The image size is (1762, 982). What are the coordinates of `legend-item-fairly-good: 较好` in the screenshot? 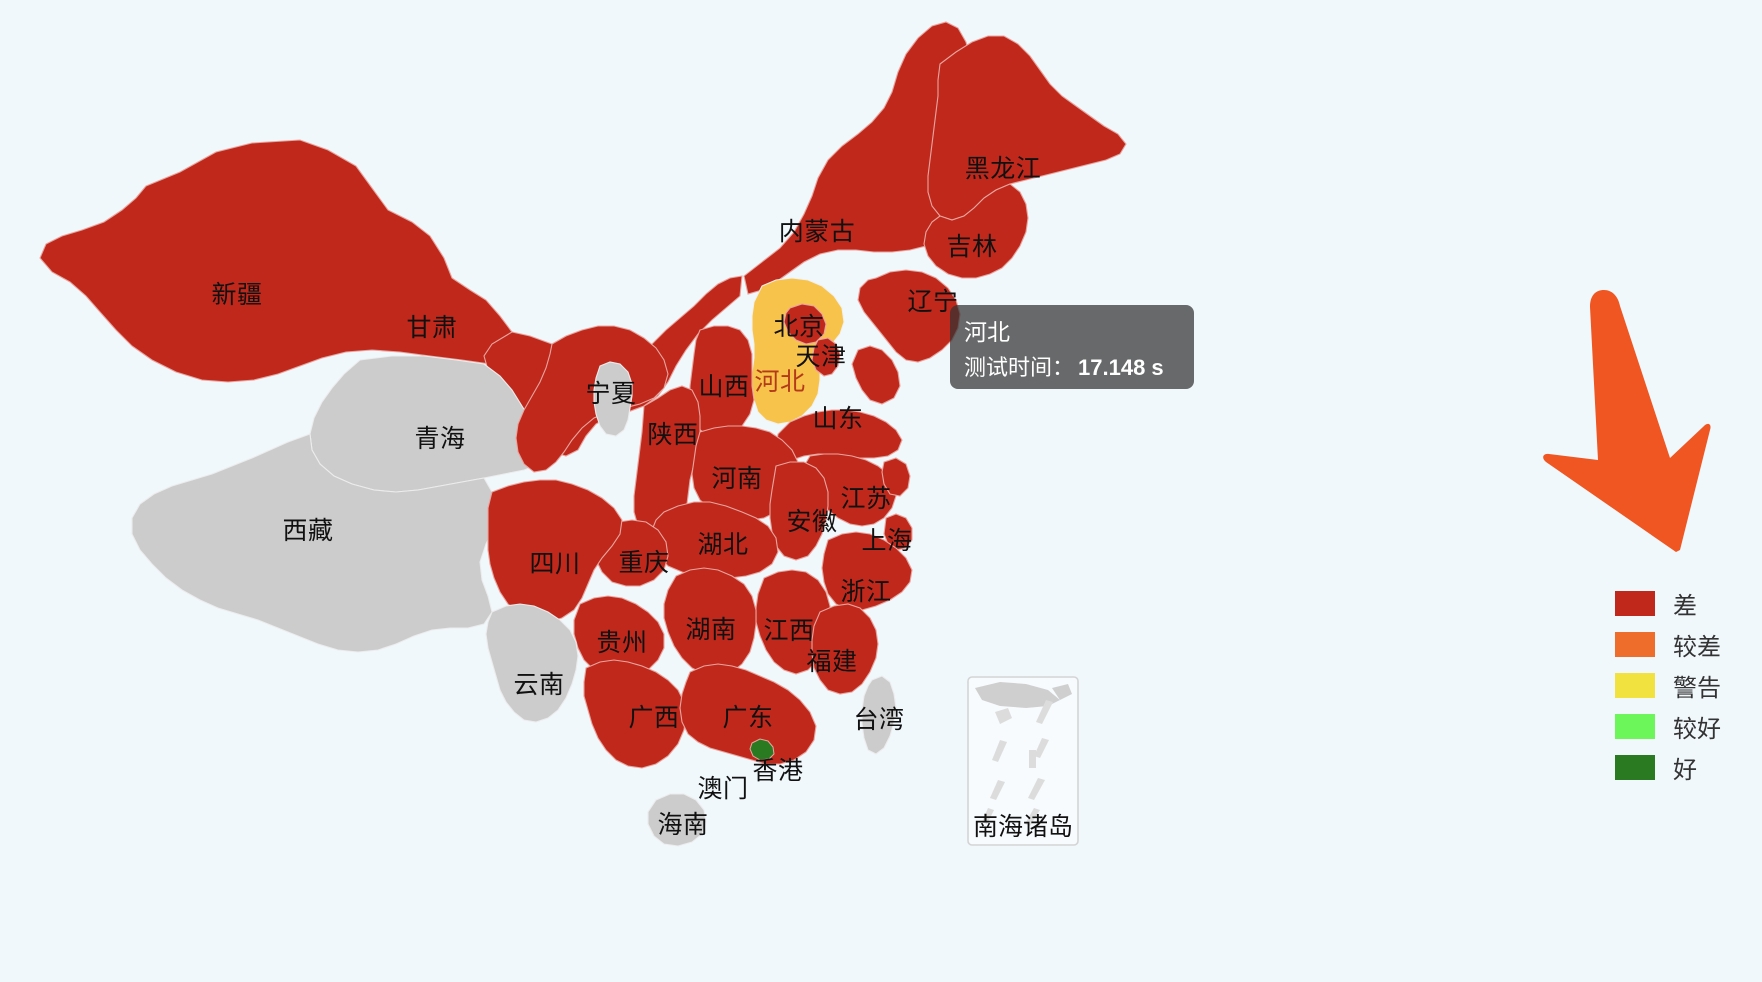 It's located at (1688, 726).